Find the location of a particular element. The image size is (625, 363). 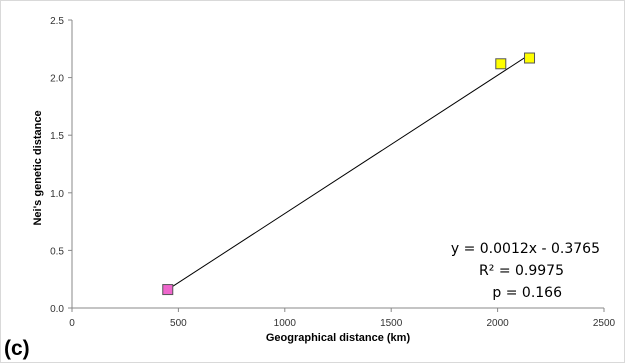

y-tick-label: 2.0 is located at coordinates (57, 79).